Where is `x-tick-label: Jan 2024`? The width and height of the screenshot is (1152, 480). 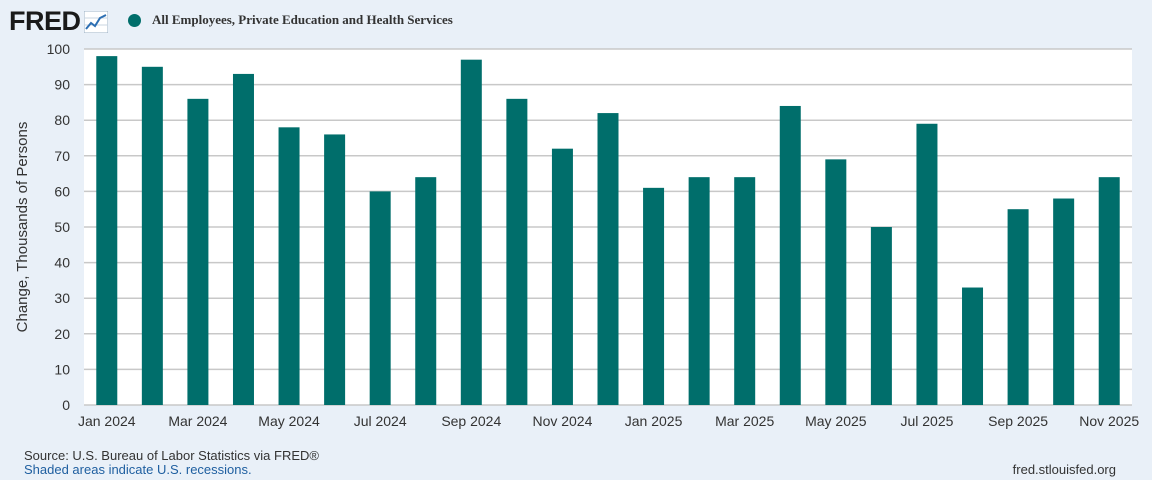
x-tick-label: Jan 2024 is located at coordinates (107, 421).